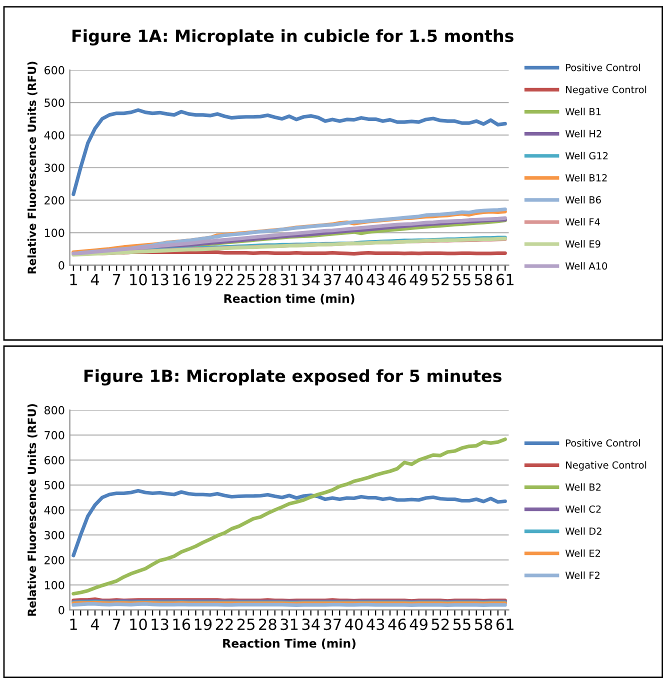 This screenshot has height=680, width=665. I want to click on legend-label: Well A10, so click(586, 266).